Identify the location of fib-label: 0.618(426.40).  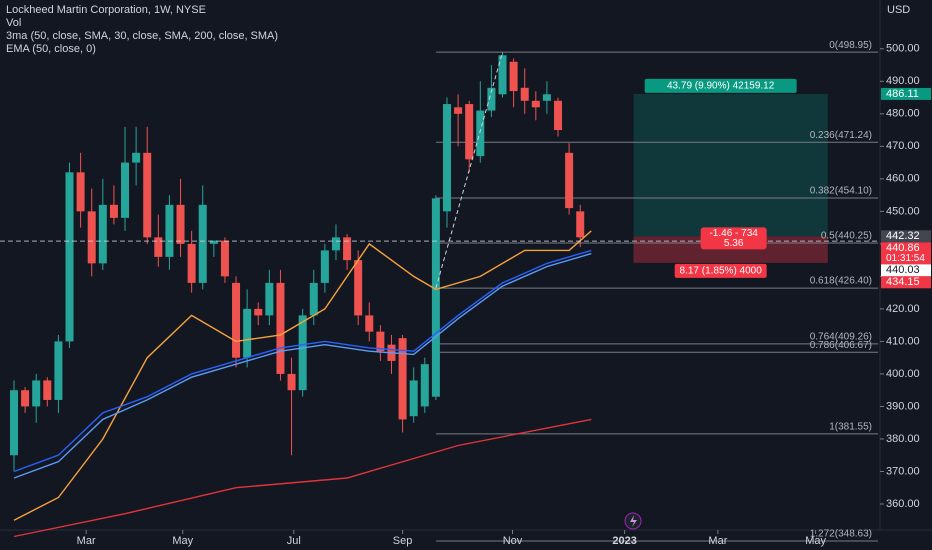
(841, 281).